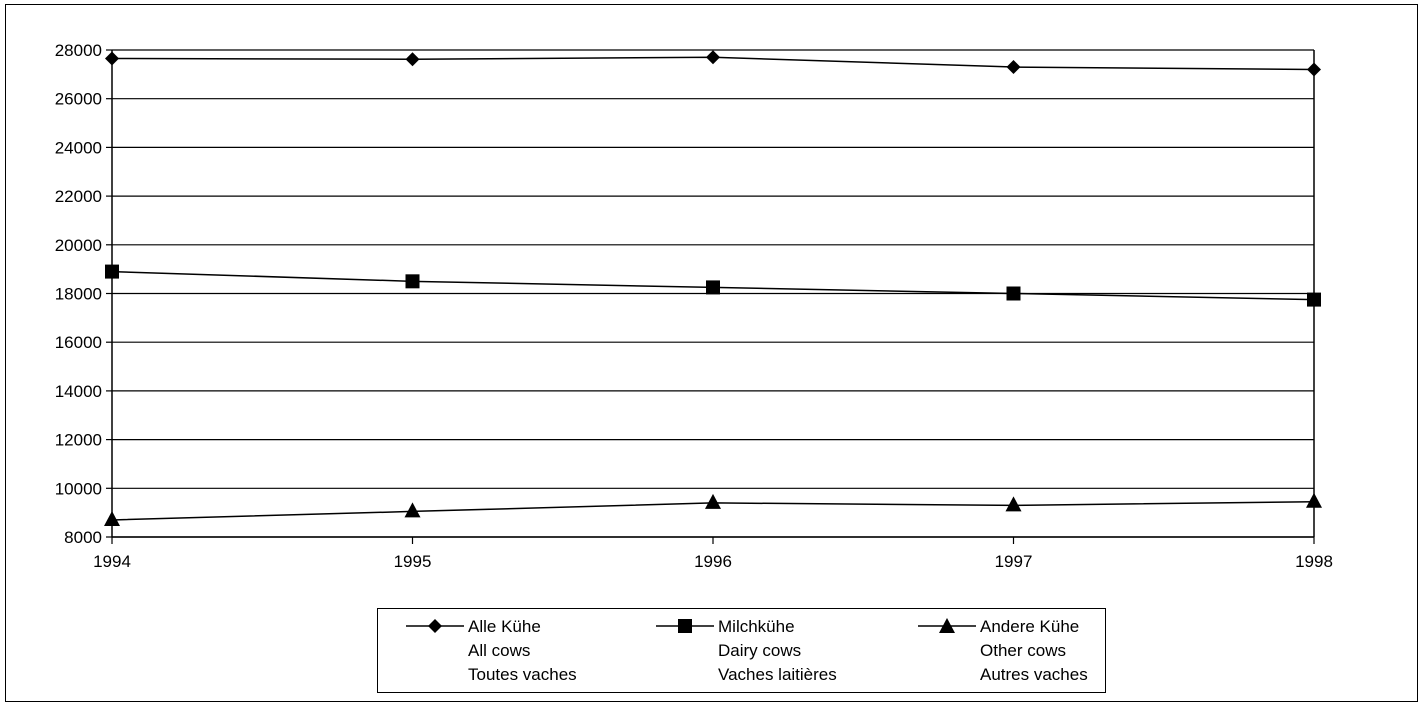 The width and height of the screenshot is (1424, 706). Describe the element at coordinates (1030, 626) in the screenshot. I see `legend-label-de: Andere Kühe` at that location.